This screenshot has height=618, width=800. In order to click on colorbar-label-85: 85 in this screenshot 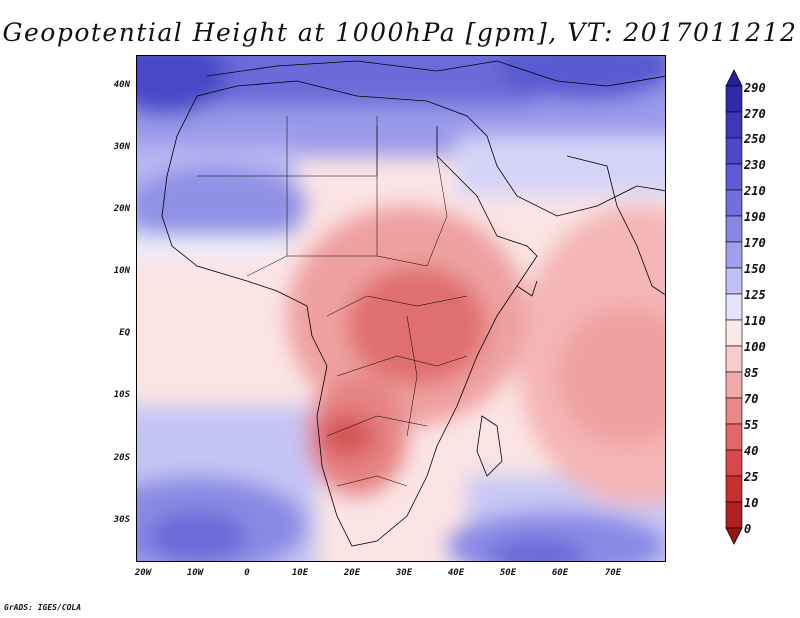, I will do `click(751, 373)`.